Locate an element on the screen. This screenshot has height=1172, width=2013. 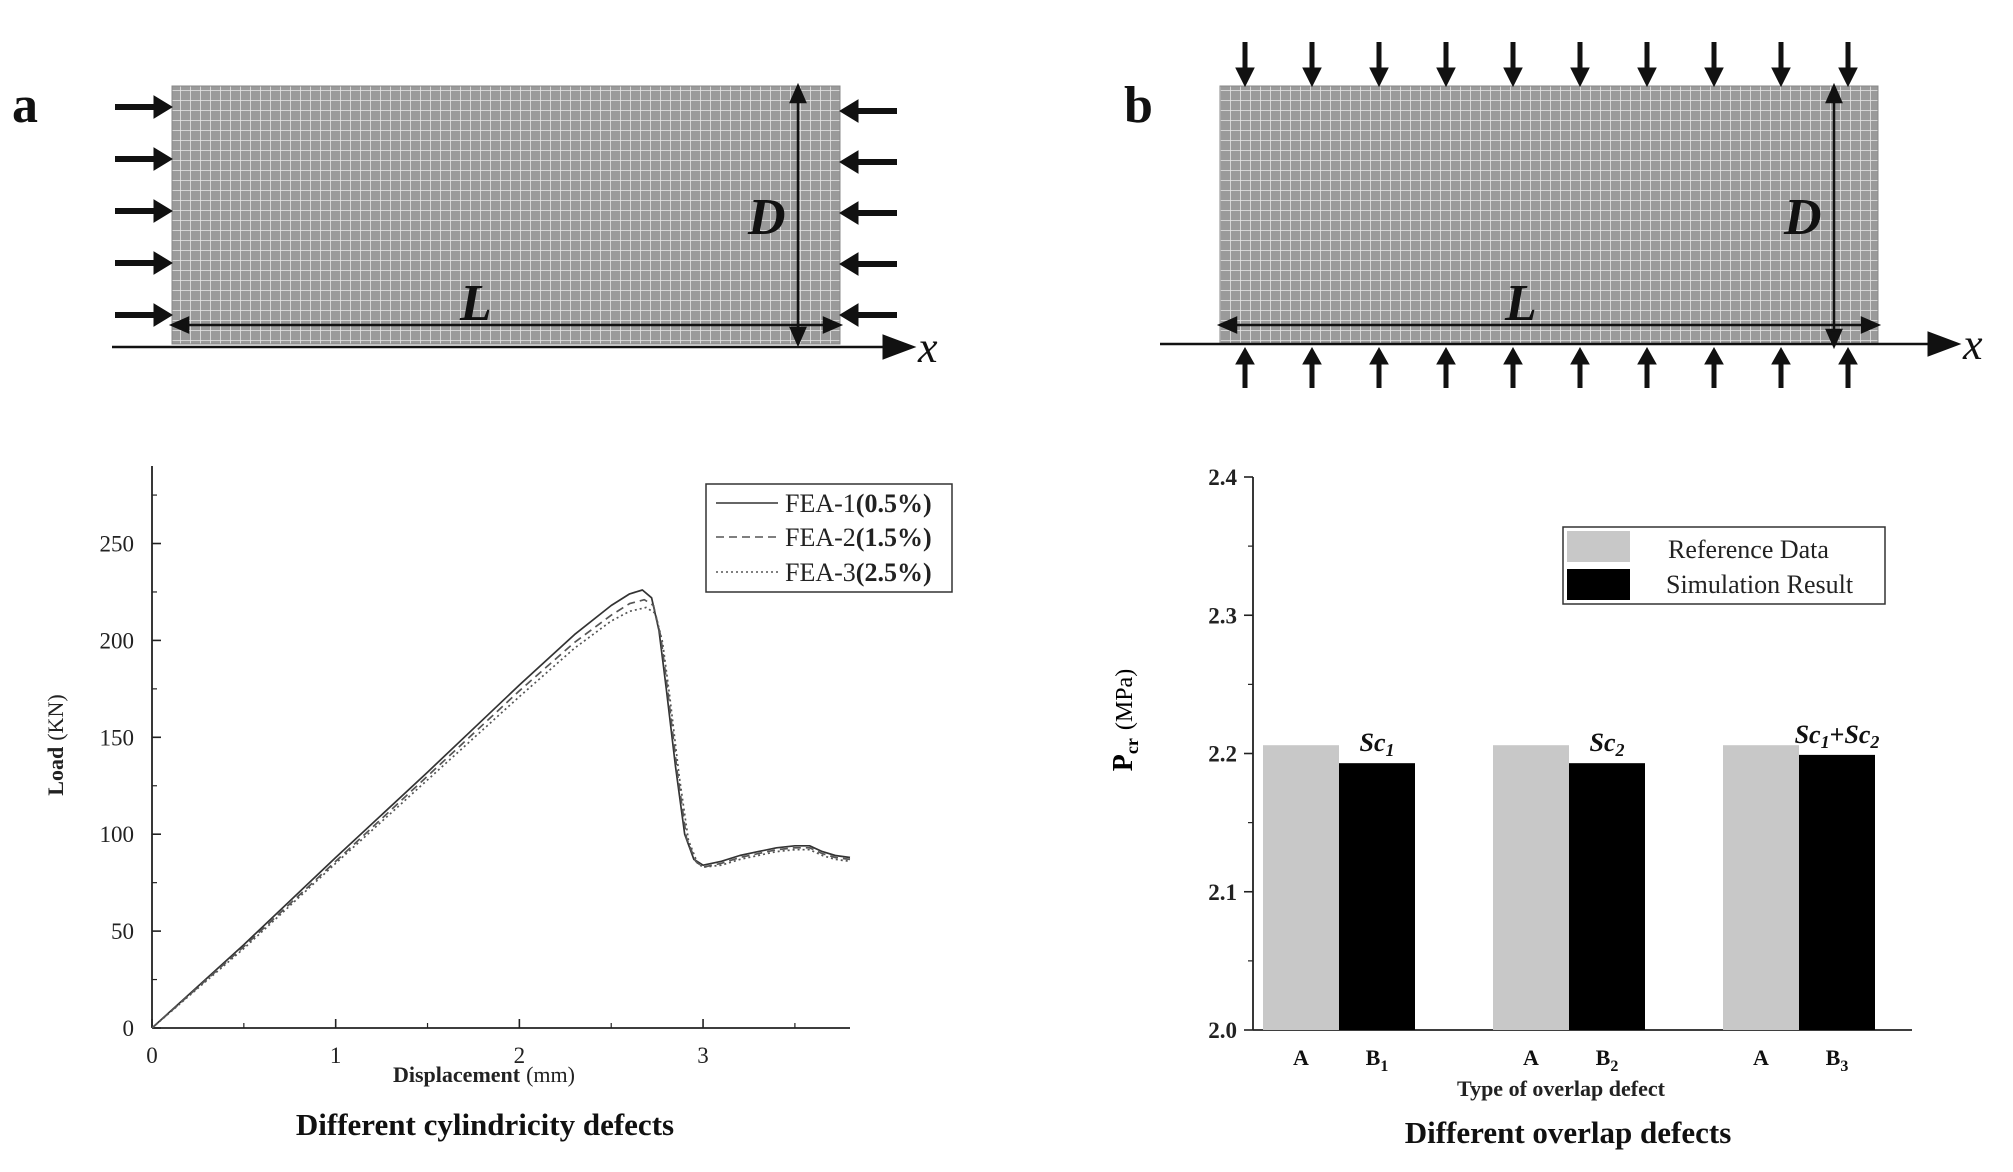
y-axis-title: Load (KN) is located at coordinates (55, 744).